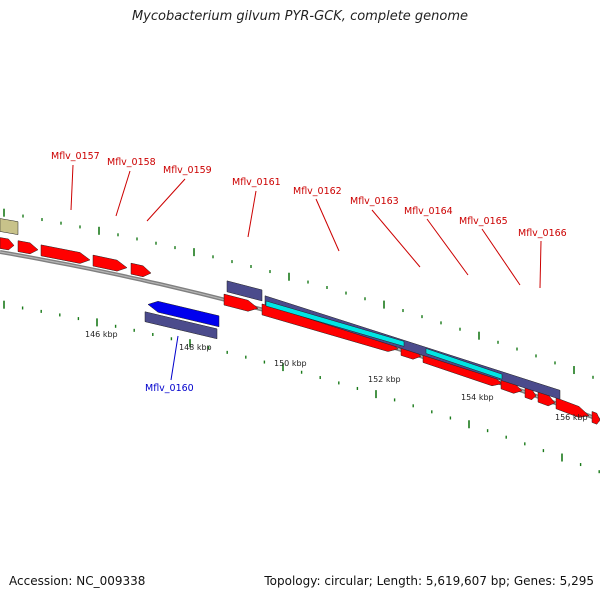  Describe the element at coordinates (477, 397) in the screenshot. I see `scale-label: 154 kbp` at that location.